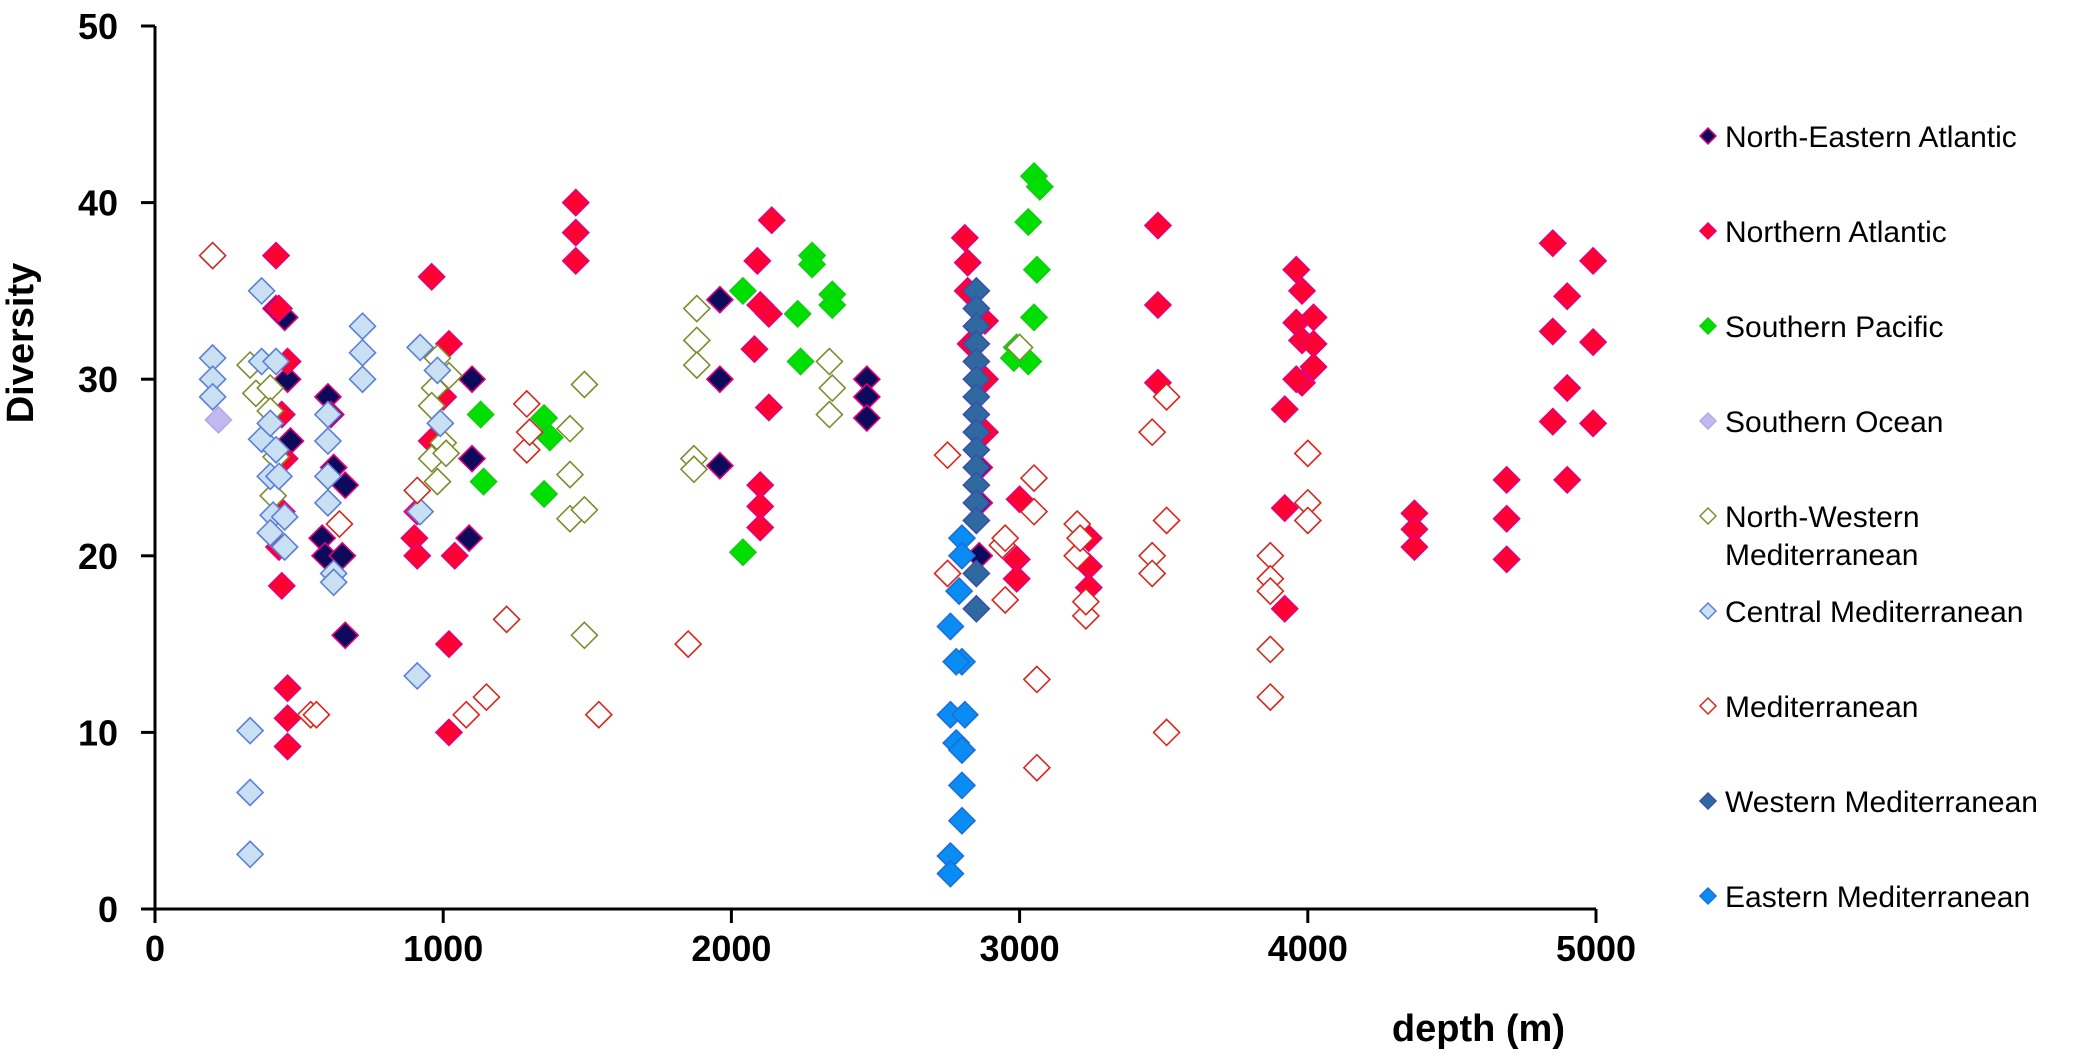 The height and width of the screenshot is (1059, 2079). What do you see at coordinates (1861, 612) in the screenshot?
I see `legend-item: Central Mediterranean` at bounding box center [1861, 612].